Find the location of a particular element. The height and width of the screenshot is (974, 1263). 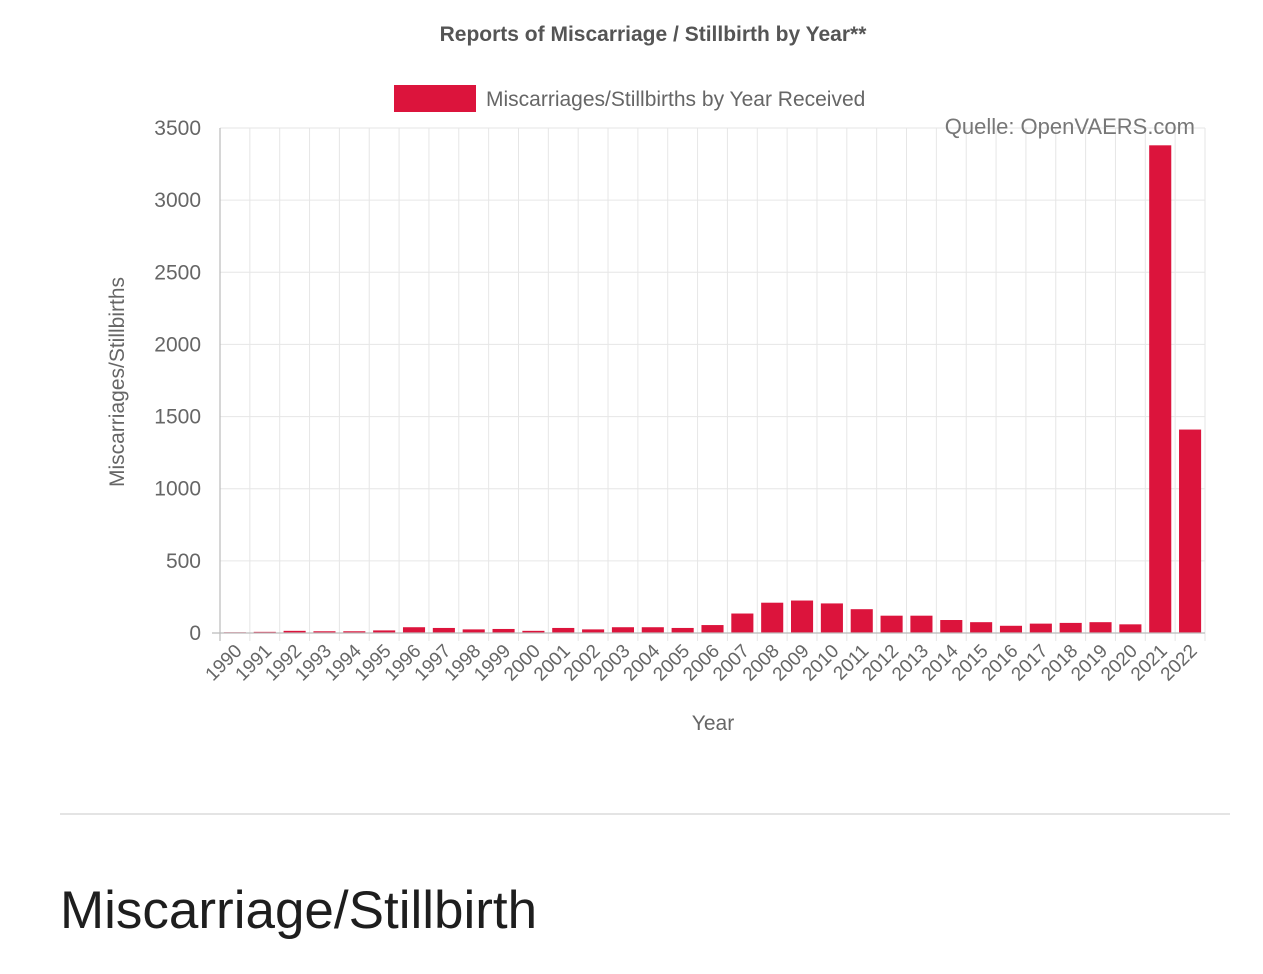

bar-1993 is located at coordinates (324, 632).